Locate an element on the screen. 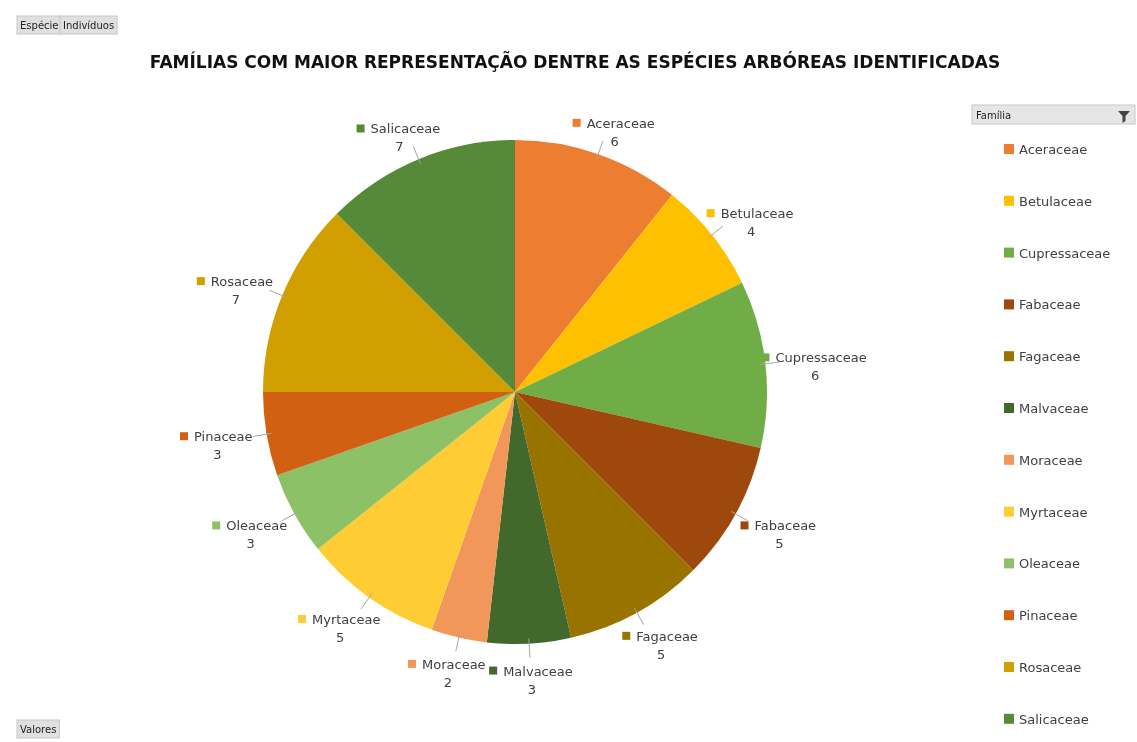  category-label: Pinaceae is located at coordinates (1048, 616).